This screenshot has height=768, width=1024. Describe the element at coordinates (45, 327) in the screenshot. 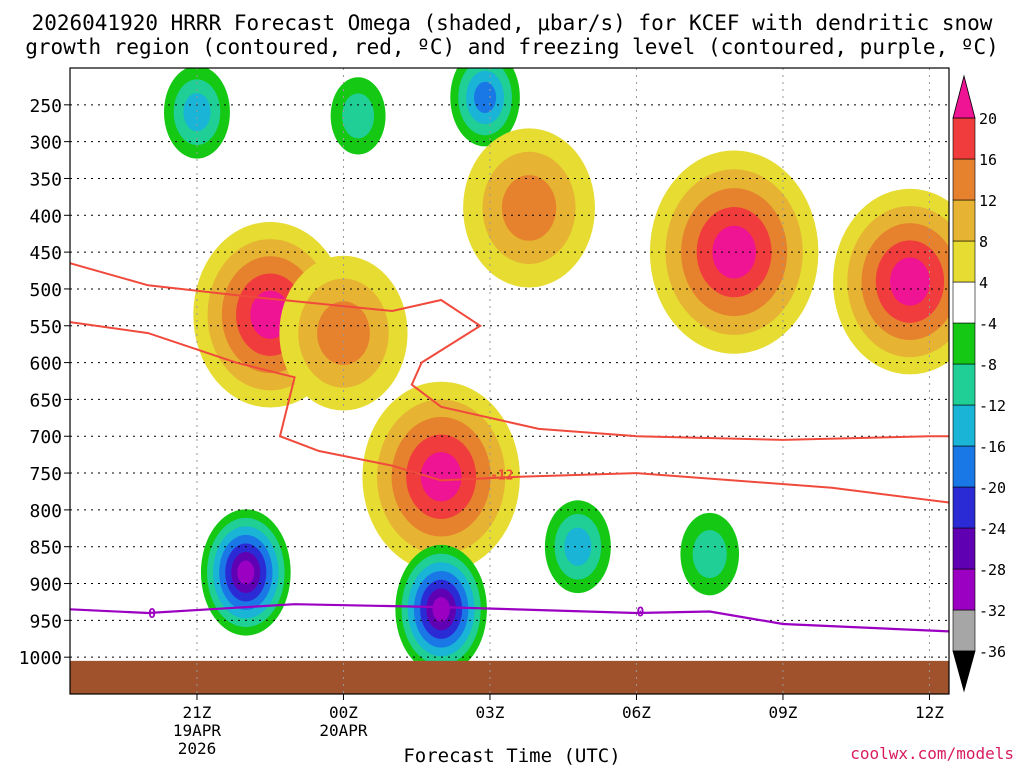

I see `y-tick-label: 550` at that location.